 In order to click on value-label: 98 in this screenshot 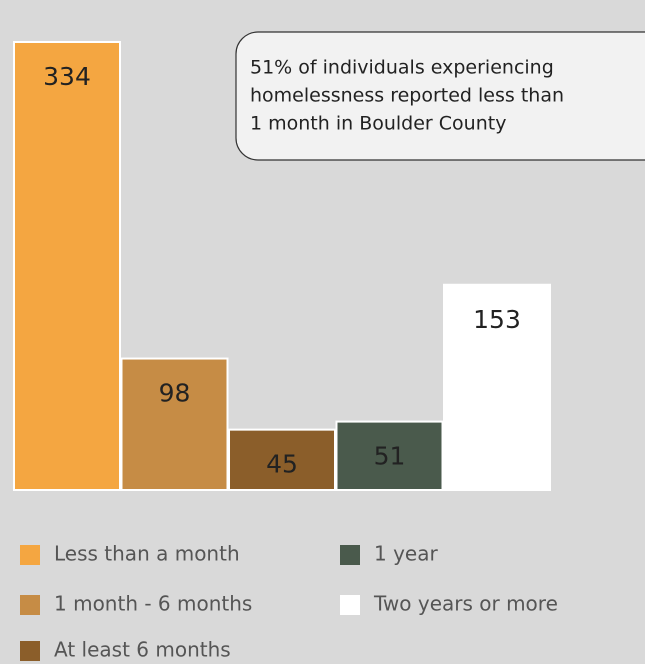, I will do `click(175, 393)`.